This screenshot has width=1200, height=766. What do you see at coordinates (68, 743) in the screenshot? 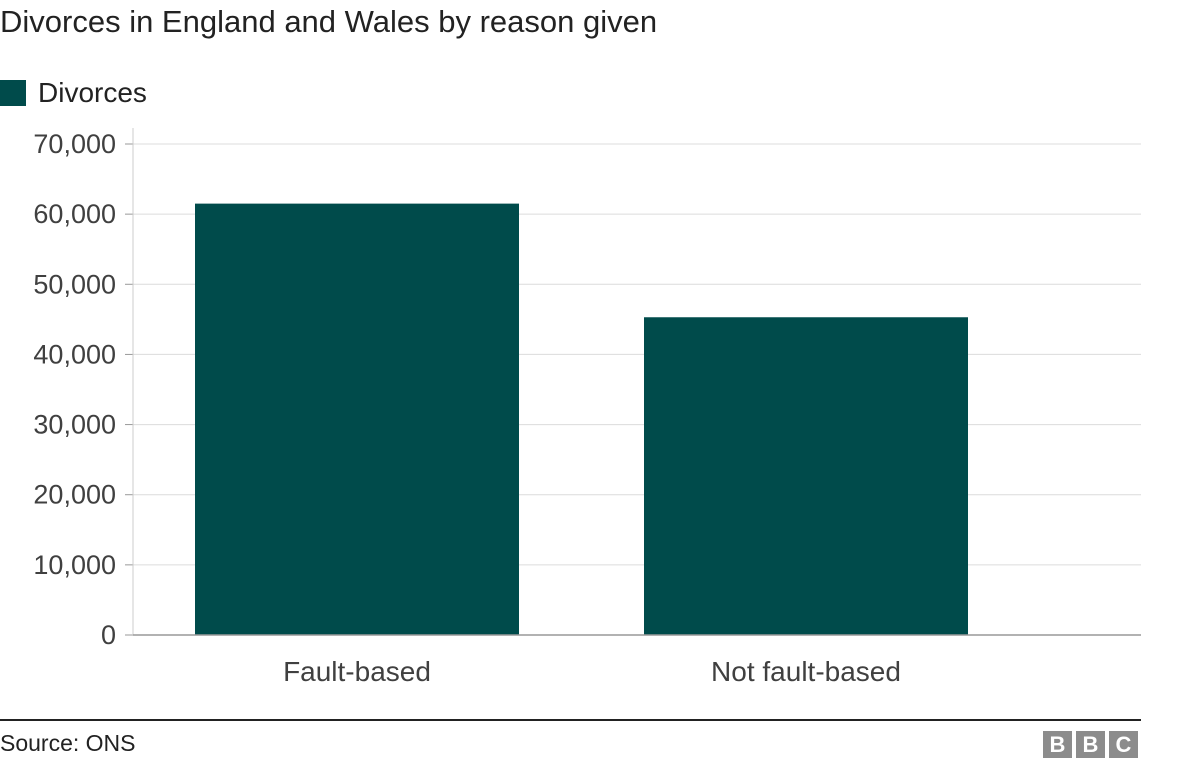
I see `source-note: Source: ONS` at bounding box center [68, 743].